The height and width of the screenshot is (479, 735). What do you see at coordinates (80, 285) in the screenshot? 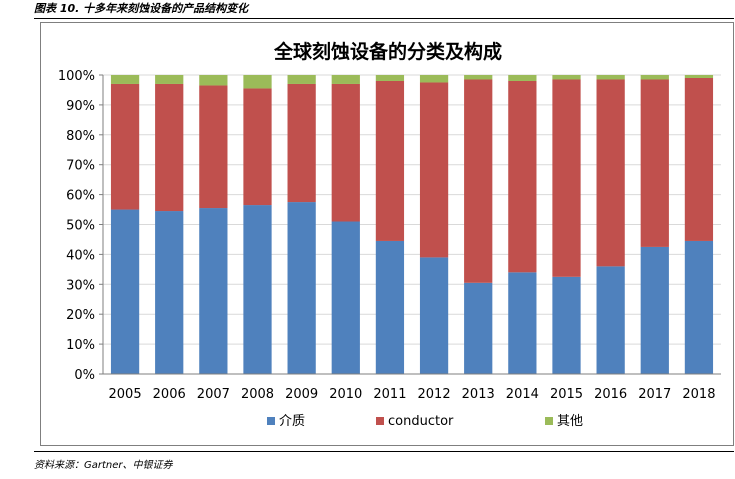
I see `y-tick-label: 30%` at bounding box center [80, 285].